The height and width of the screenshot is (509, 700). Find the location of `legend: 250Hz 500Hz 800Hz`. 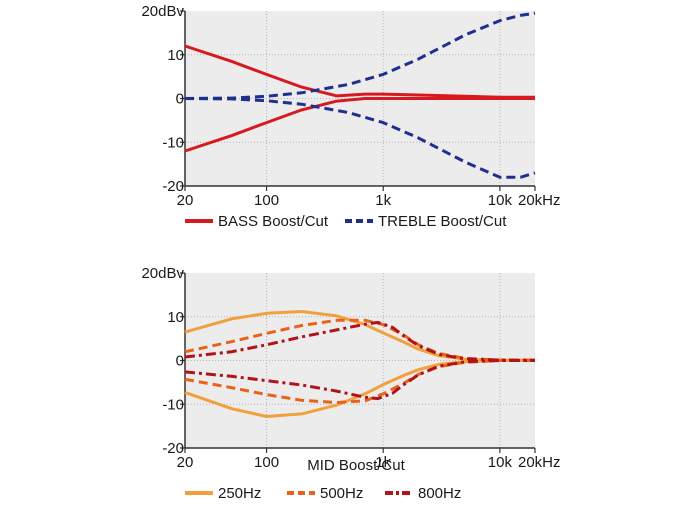

legend: 250Hz 500Hz 800Hz is located at coordinates (323, 493).